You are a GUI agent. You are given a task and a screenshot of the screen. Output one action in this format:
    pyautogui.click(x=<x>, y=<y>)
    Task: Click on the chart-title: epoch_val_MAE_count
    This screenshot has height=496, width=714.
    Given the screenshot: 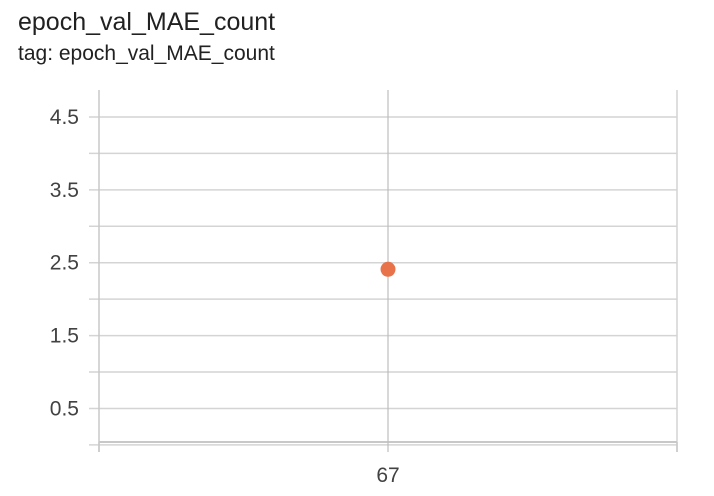 What is the action you would take?
    pyautogui.click(x=147, y=22)
    